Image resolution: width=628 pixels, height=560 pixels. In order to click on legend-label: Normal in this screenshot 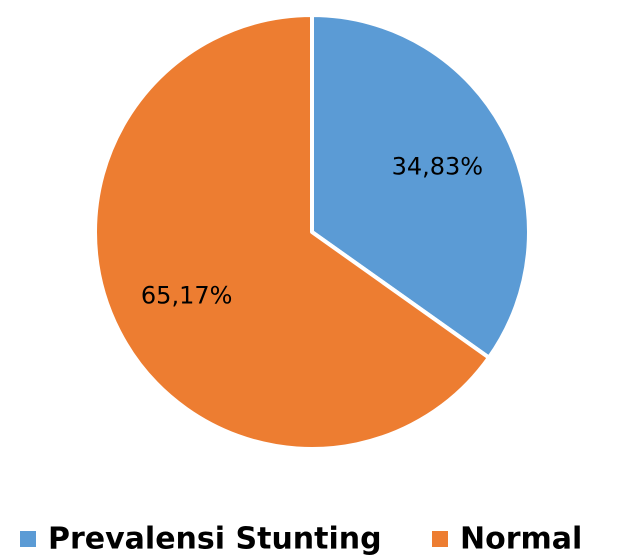, I will do `click(521, 539)`.